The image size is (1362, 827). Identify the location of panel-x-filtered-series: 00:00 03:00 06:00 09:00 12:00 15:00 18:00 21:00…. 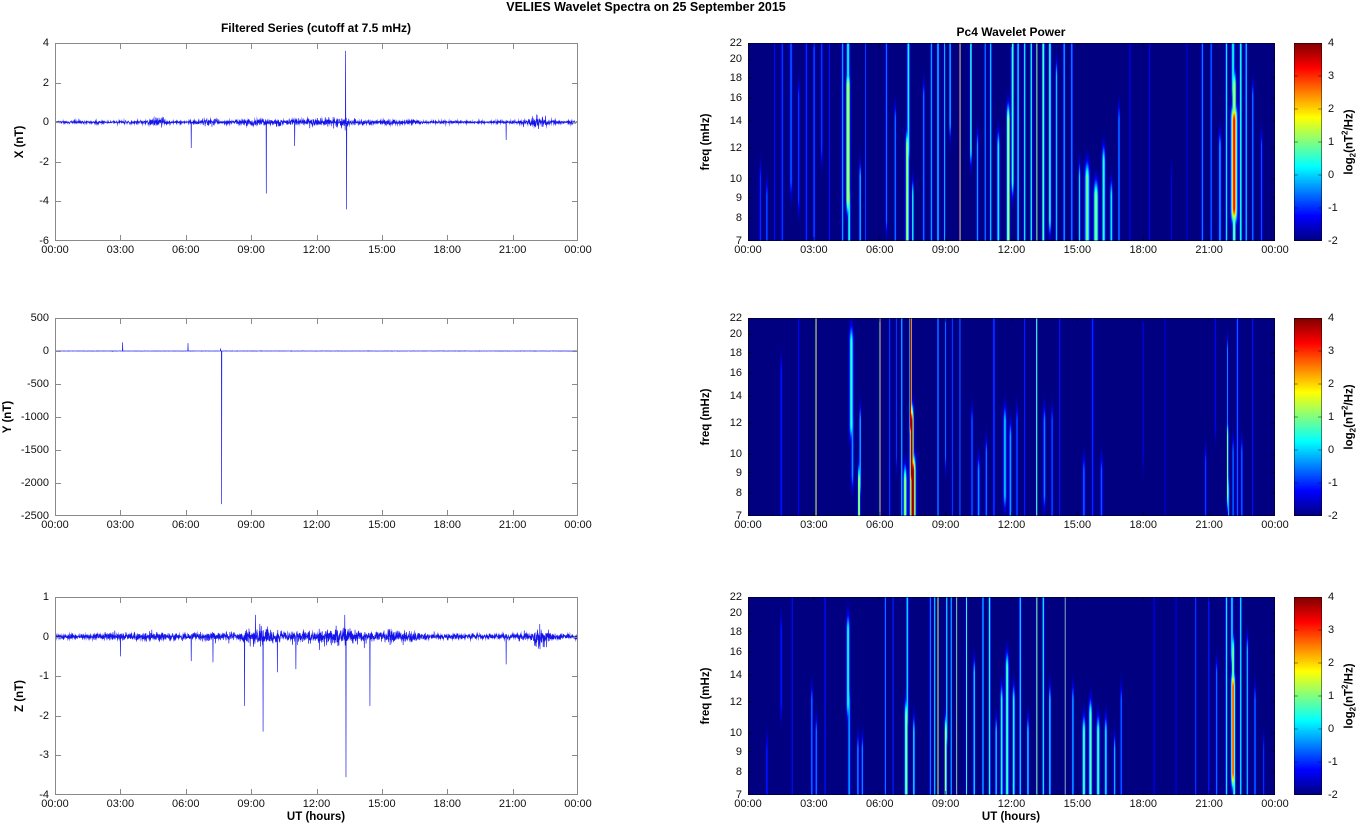
(303, 146).